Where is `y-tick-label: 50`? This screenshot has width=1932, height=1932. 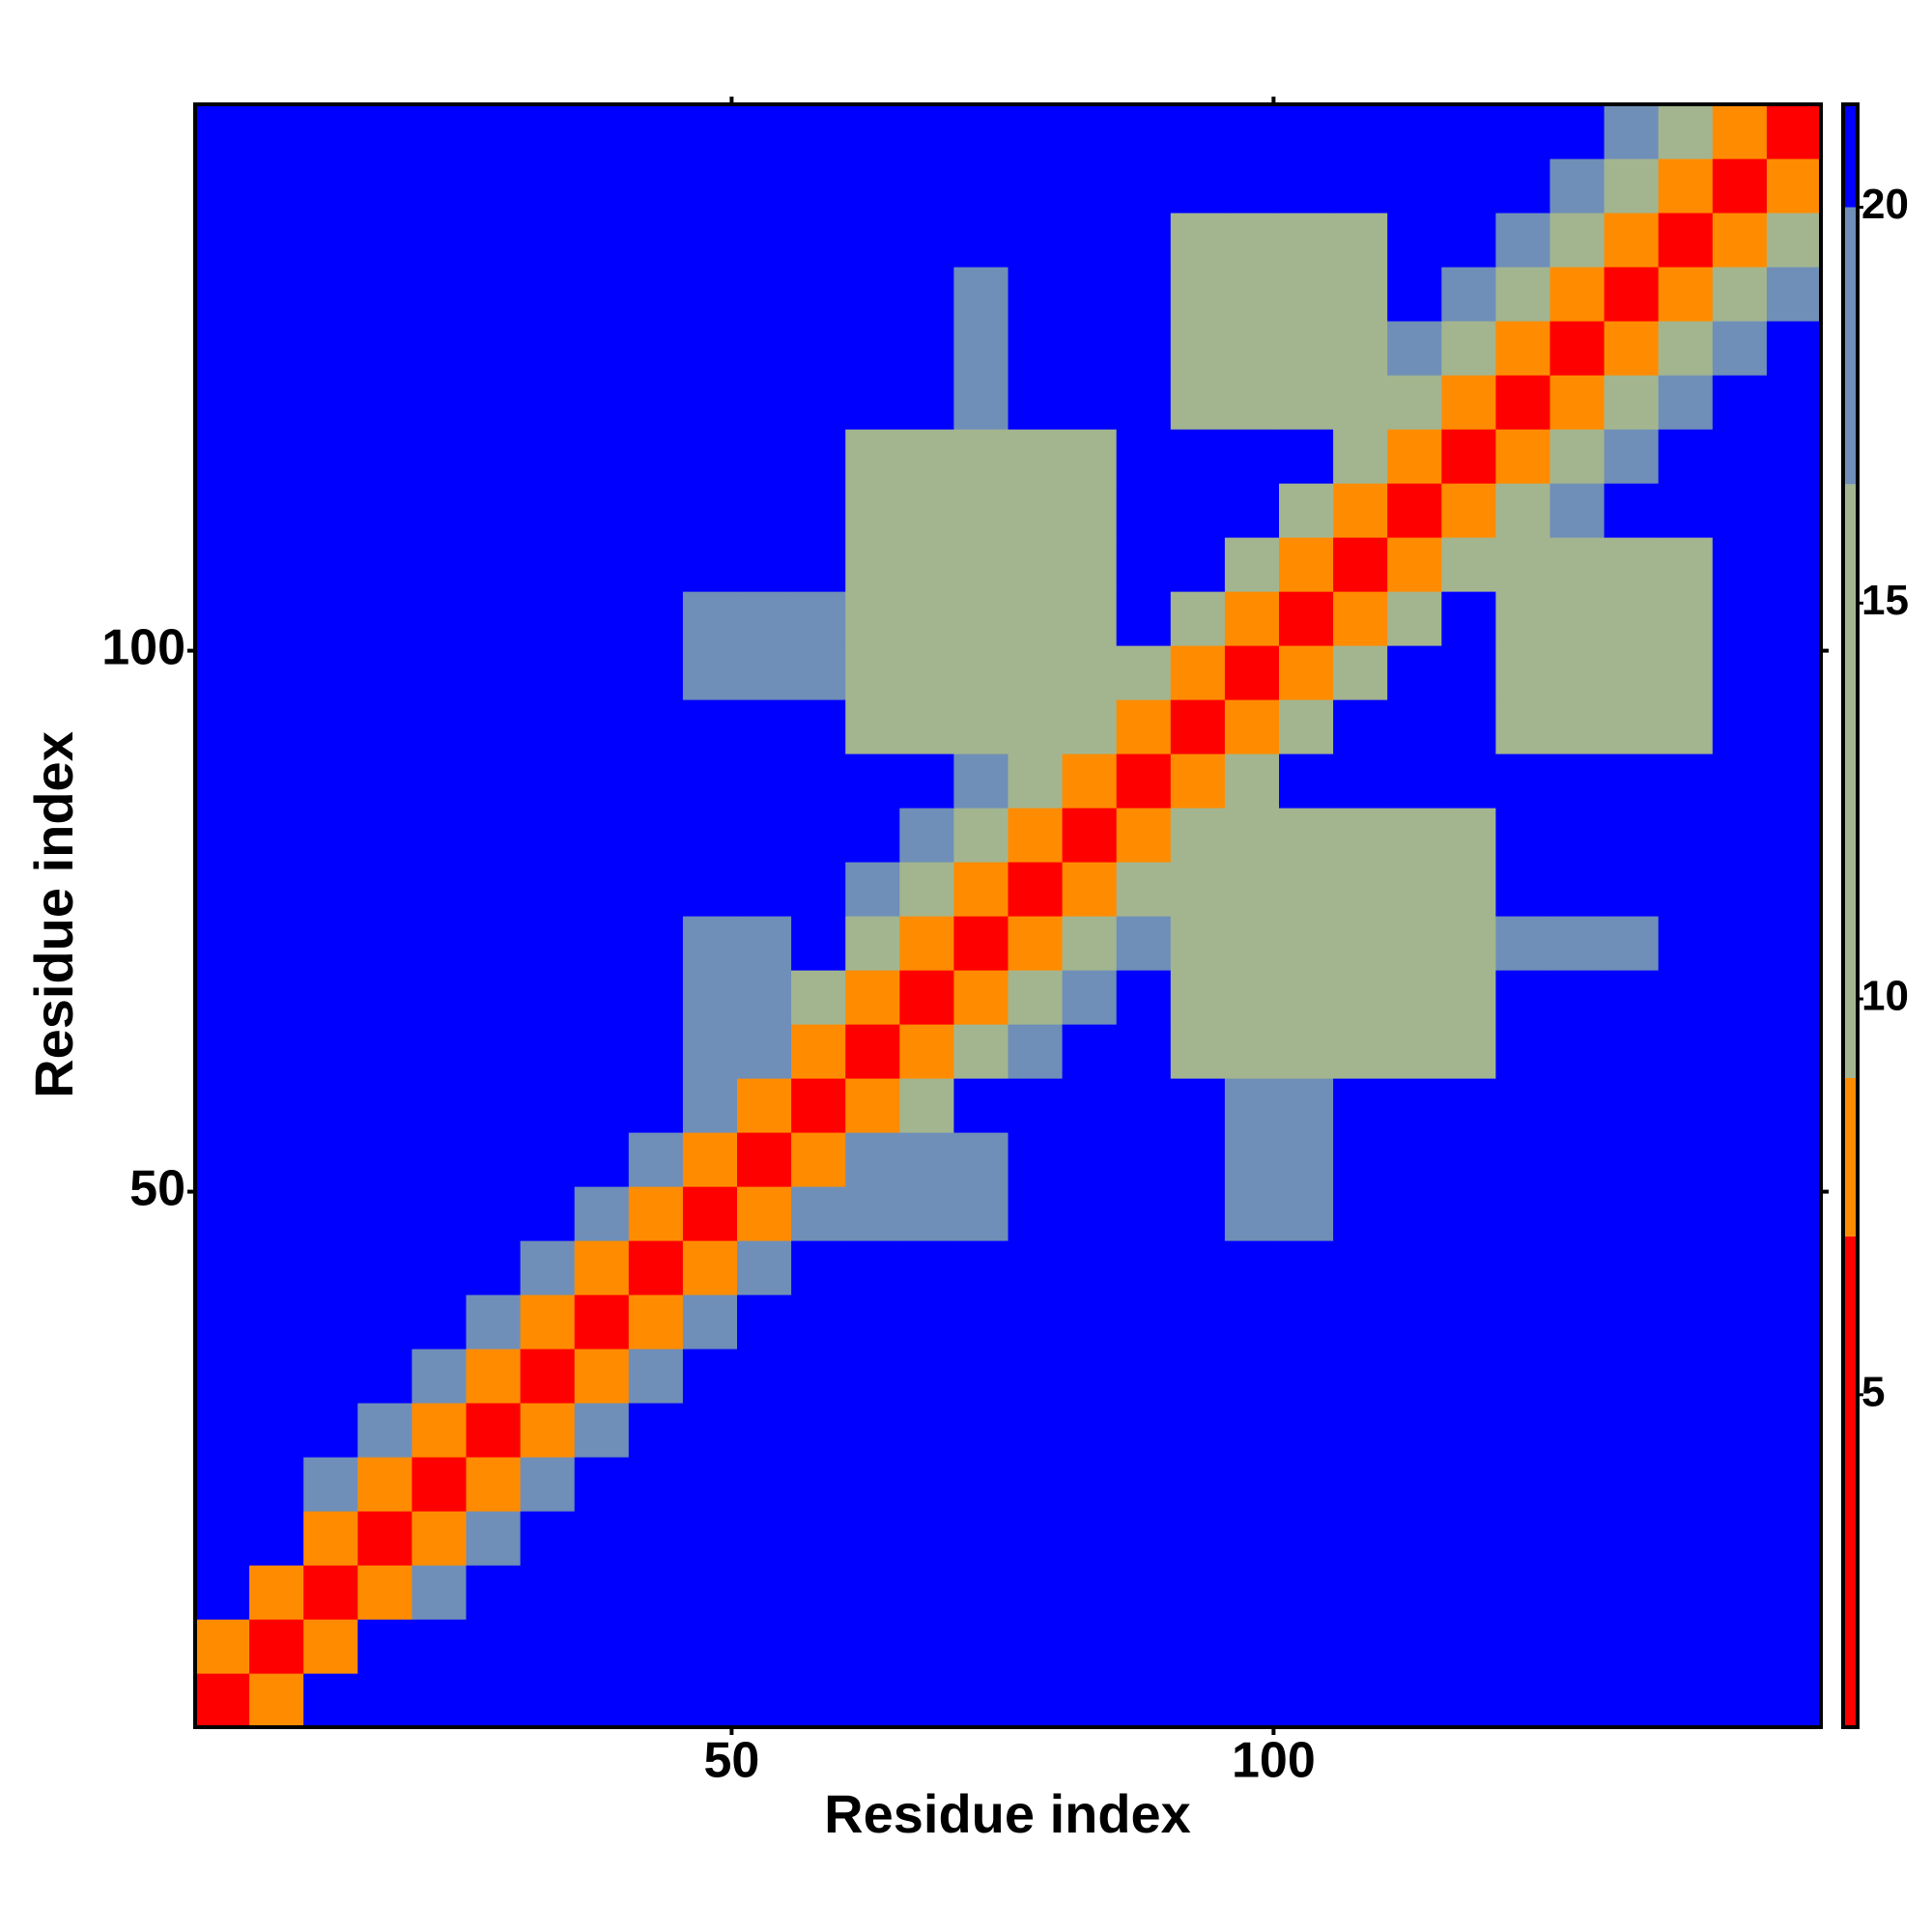
y-tick-label: 50 is located at coordinates (157, 1188).